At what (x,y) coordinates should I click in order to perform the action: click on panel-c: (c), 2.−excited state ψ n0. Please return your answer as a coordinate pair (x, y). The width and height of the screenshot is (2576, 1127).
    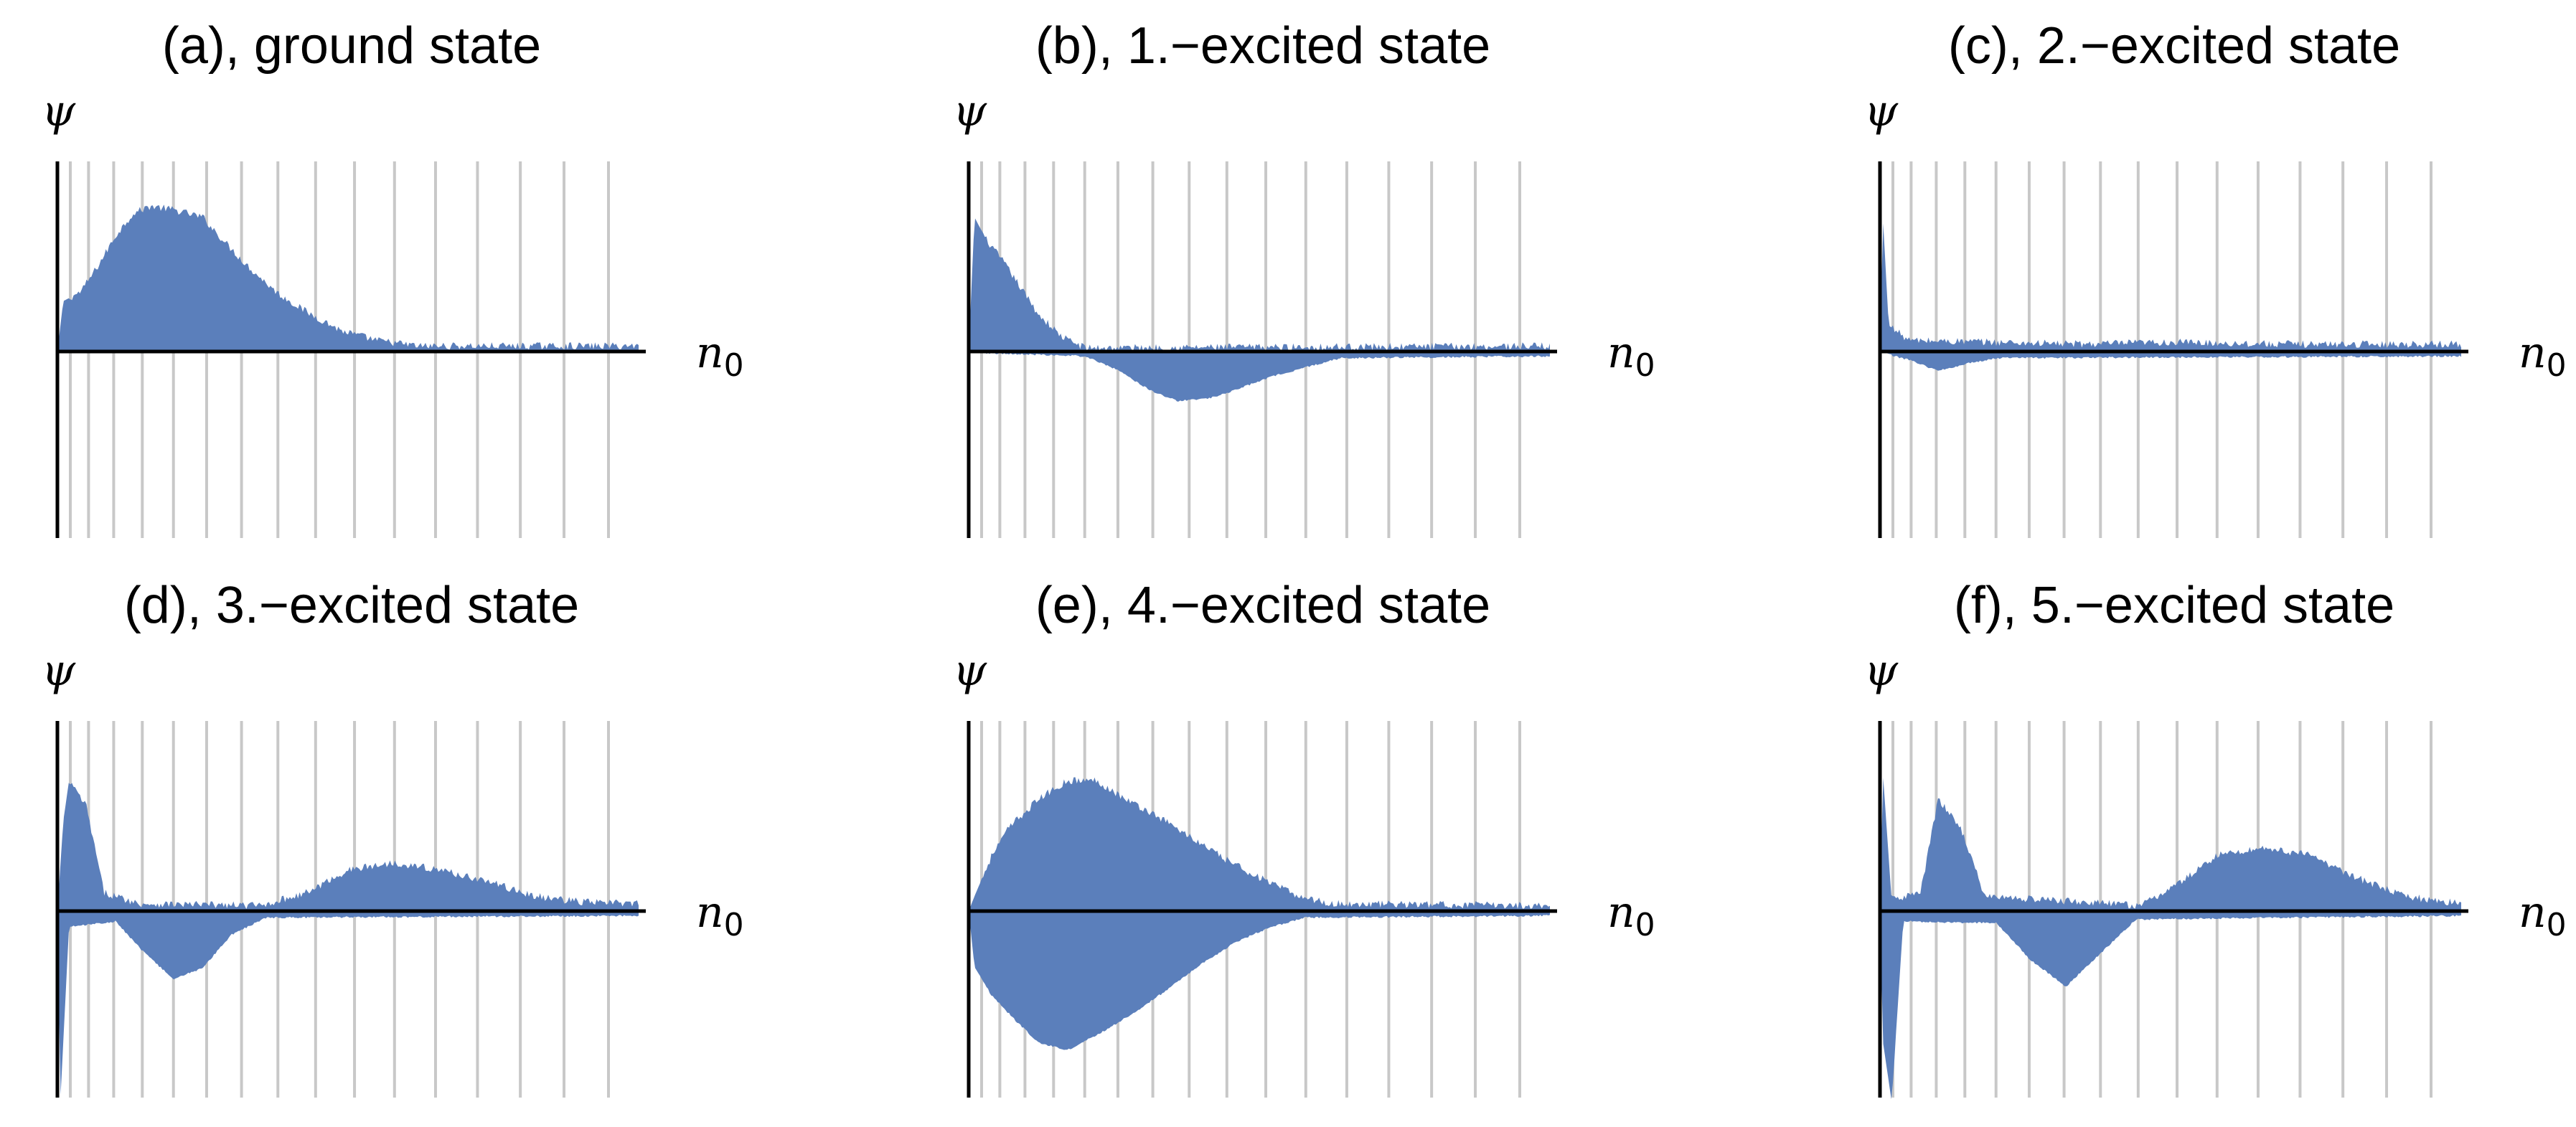
    Looking at the image, I should click on (2215, 277).